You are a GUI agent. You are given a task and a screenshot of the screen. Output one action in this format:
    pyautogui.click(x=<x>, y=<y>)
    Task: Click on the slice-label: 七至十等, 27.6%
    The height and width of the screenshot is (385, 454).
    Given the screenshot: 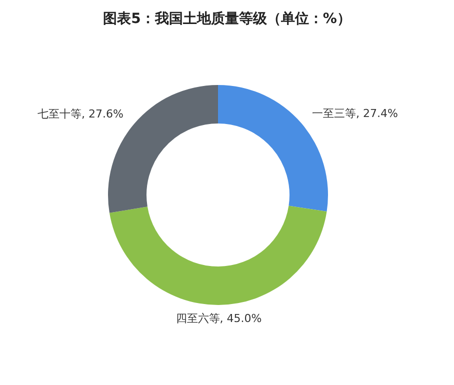 What is the action you would take?
    pyautogui.click(x=81, y=114)
    